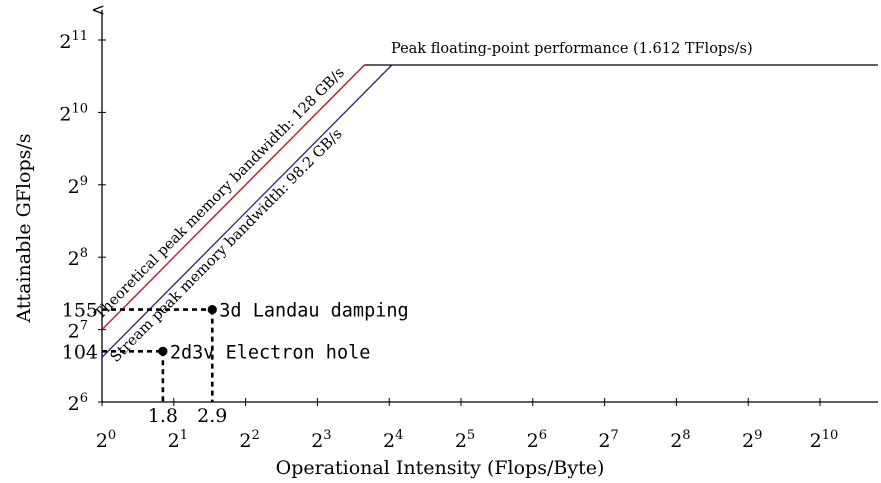 The height and width of the screenshot is (483, 881). Describe the element at coordinates (608, 440) in the screenshot. I see `x-tick-label: 27` at that location.